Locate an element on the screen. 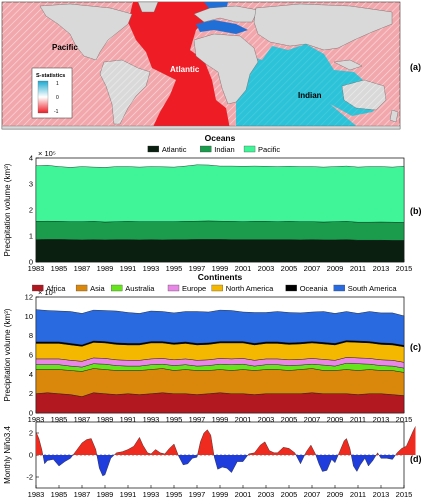  y-tick-label: 10 is located at coordinates (29, 316).